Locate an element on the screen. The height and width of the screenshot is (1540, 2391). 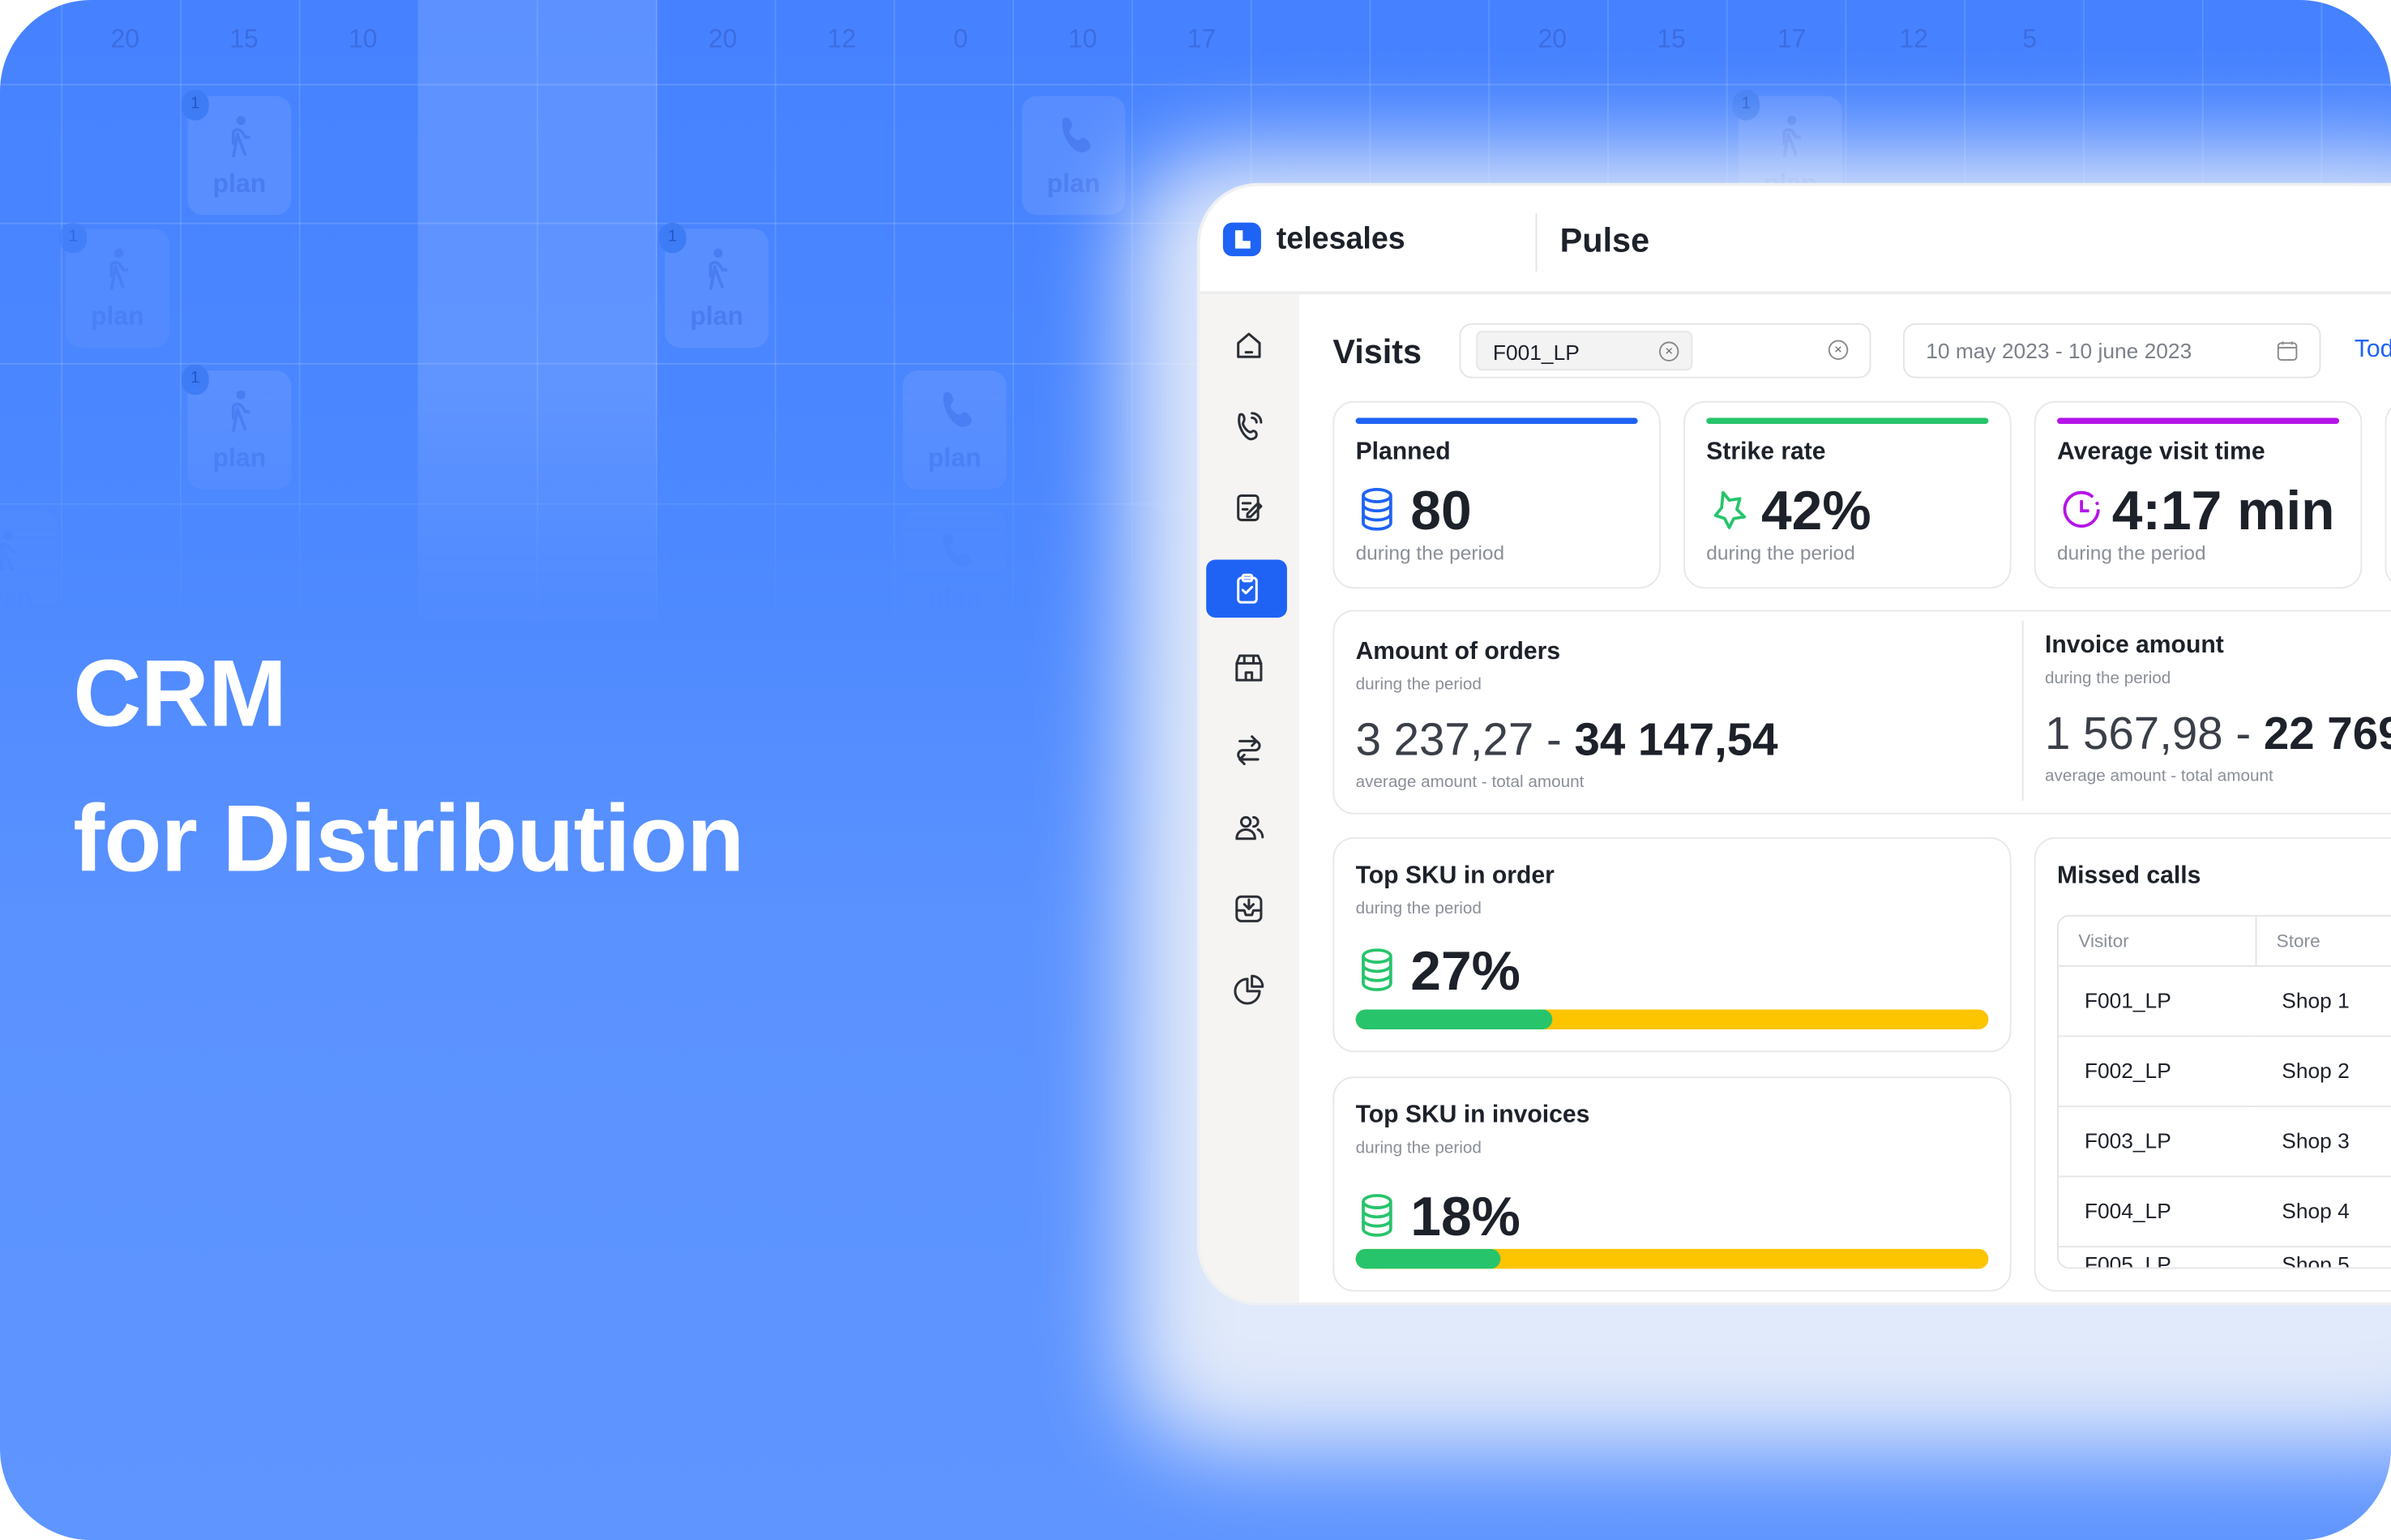
invoice-title: Invoice amount is located at coordinates (2134, 645).